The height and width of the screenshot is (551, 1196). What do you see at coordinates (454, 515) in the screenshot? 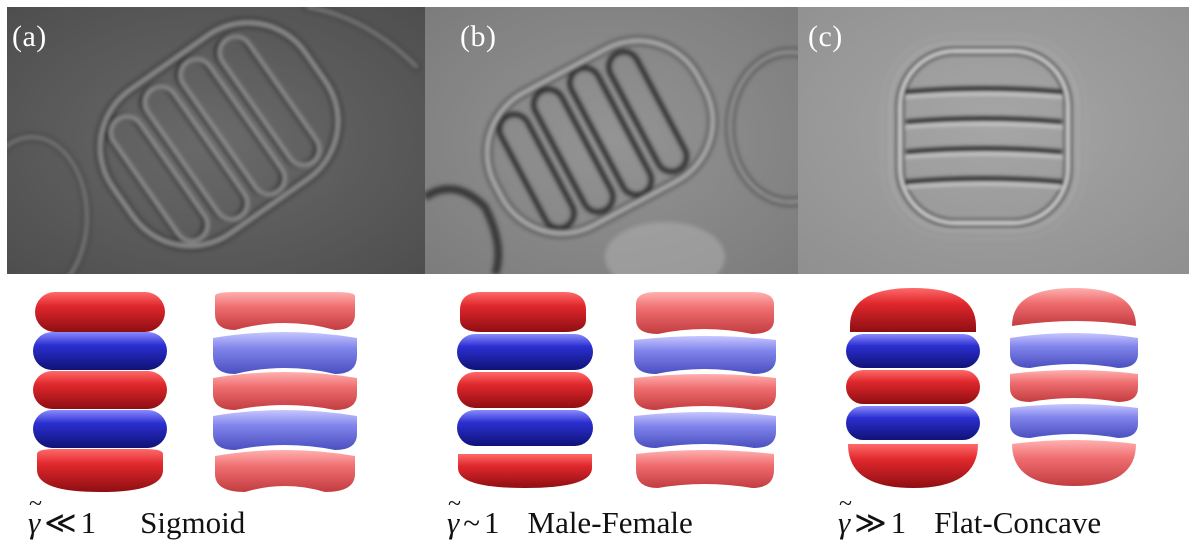
I see `gamma-symbol-b: ~ γ` at bounding box center [454, 515].